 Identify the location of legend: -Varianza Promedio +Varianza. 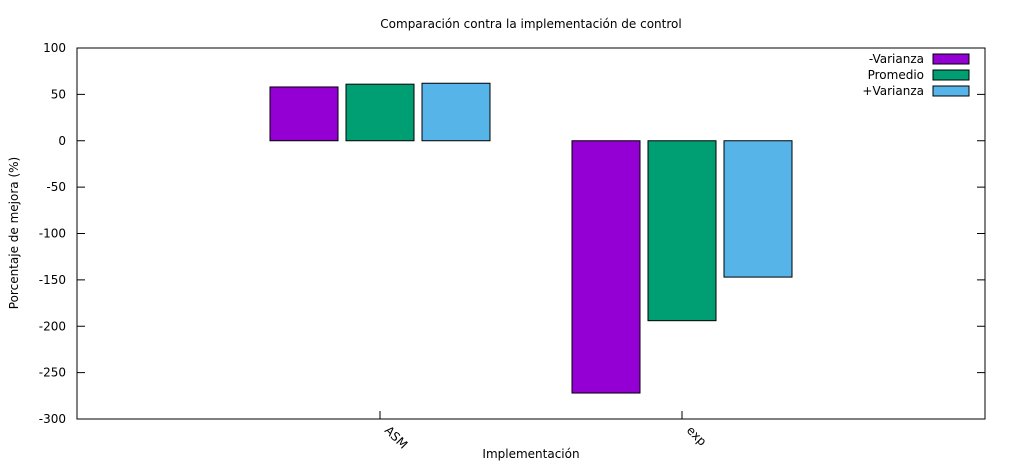
(916, 75).